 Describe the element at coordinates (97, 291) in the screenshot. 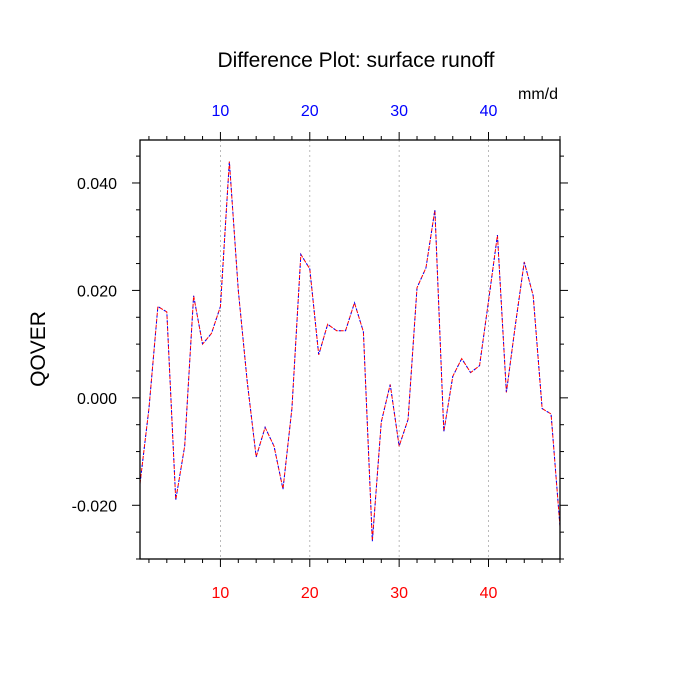

I see `y-tick-label: 0.020` at that location.